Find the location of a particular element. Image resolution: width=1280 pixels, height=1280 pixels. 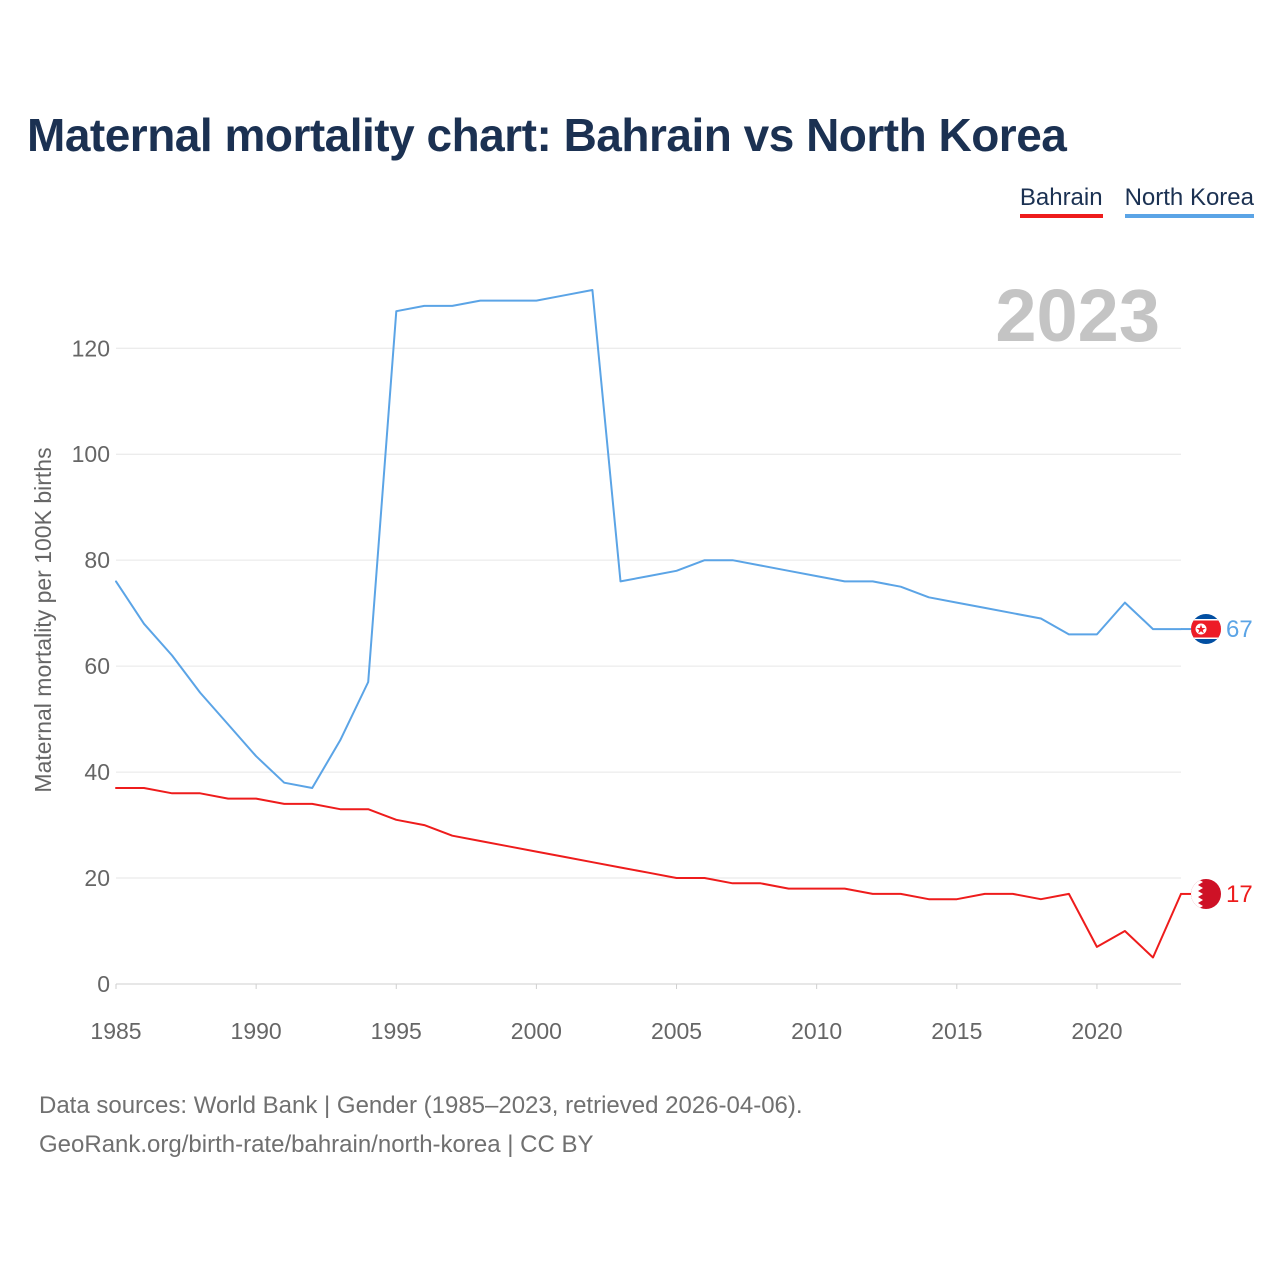

x-tick-label: 2000 is located at coordinates (536, 1031).